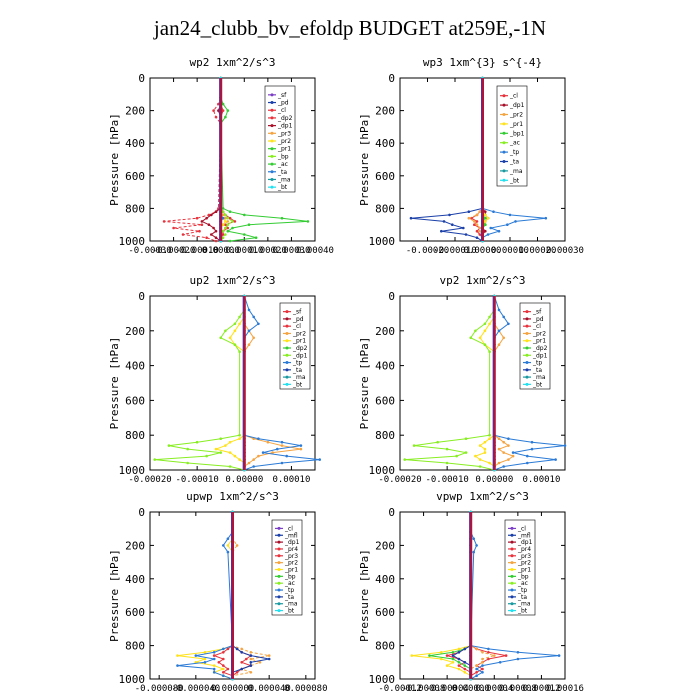 This screenshot has width=700, height=700. I want to click on series-line-pr2, so click(504, 383).